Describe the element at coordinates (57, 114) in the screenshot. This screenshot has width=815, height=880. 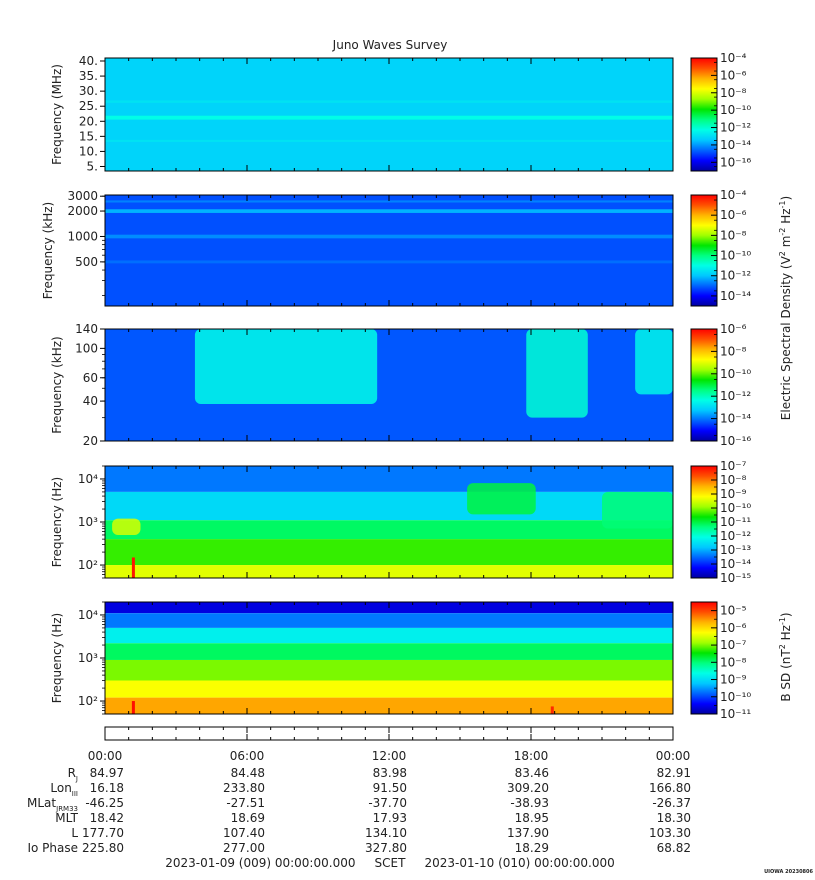
I see `y-axis-label: Frequency (MHz)` at that location.